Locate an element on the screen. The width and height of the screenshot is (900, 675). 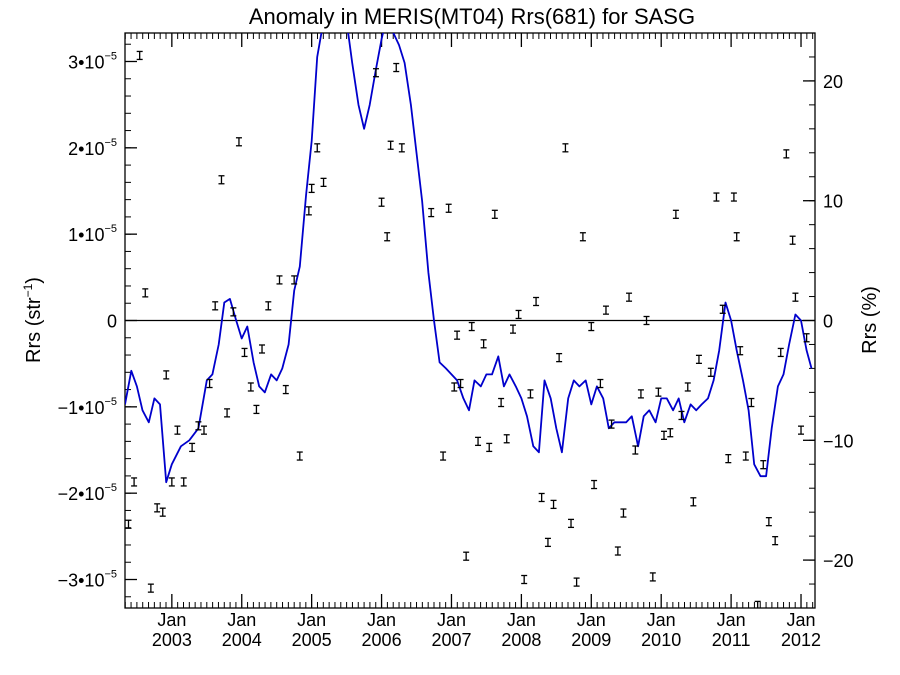
x-year-label: 2005 is located at coordinates (312, 640).